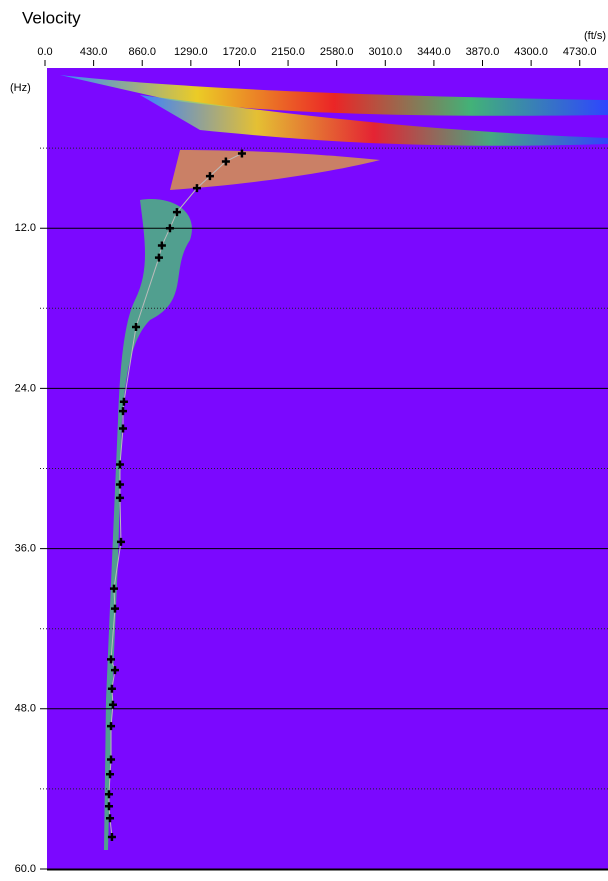 This screenshot has height=881, width=608. Describe the element at coordinates (240, 52) in the screenshot. I see `x-tick-label: 1720.0` at that location.